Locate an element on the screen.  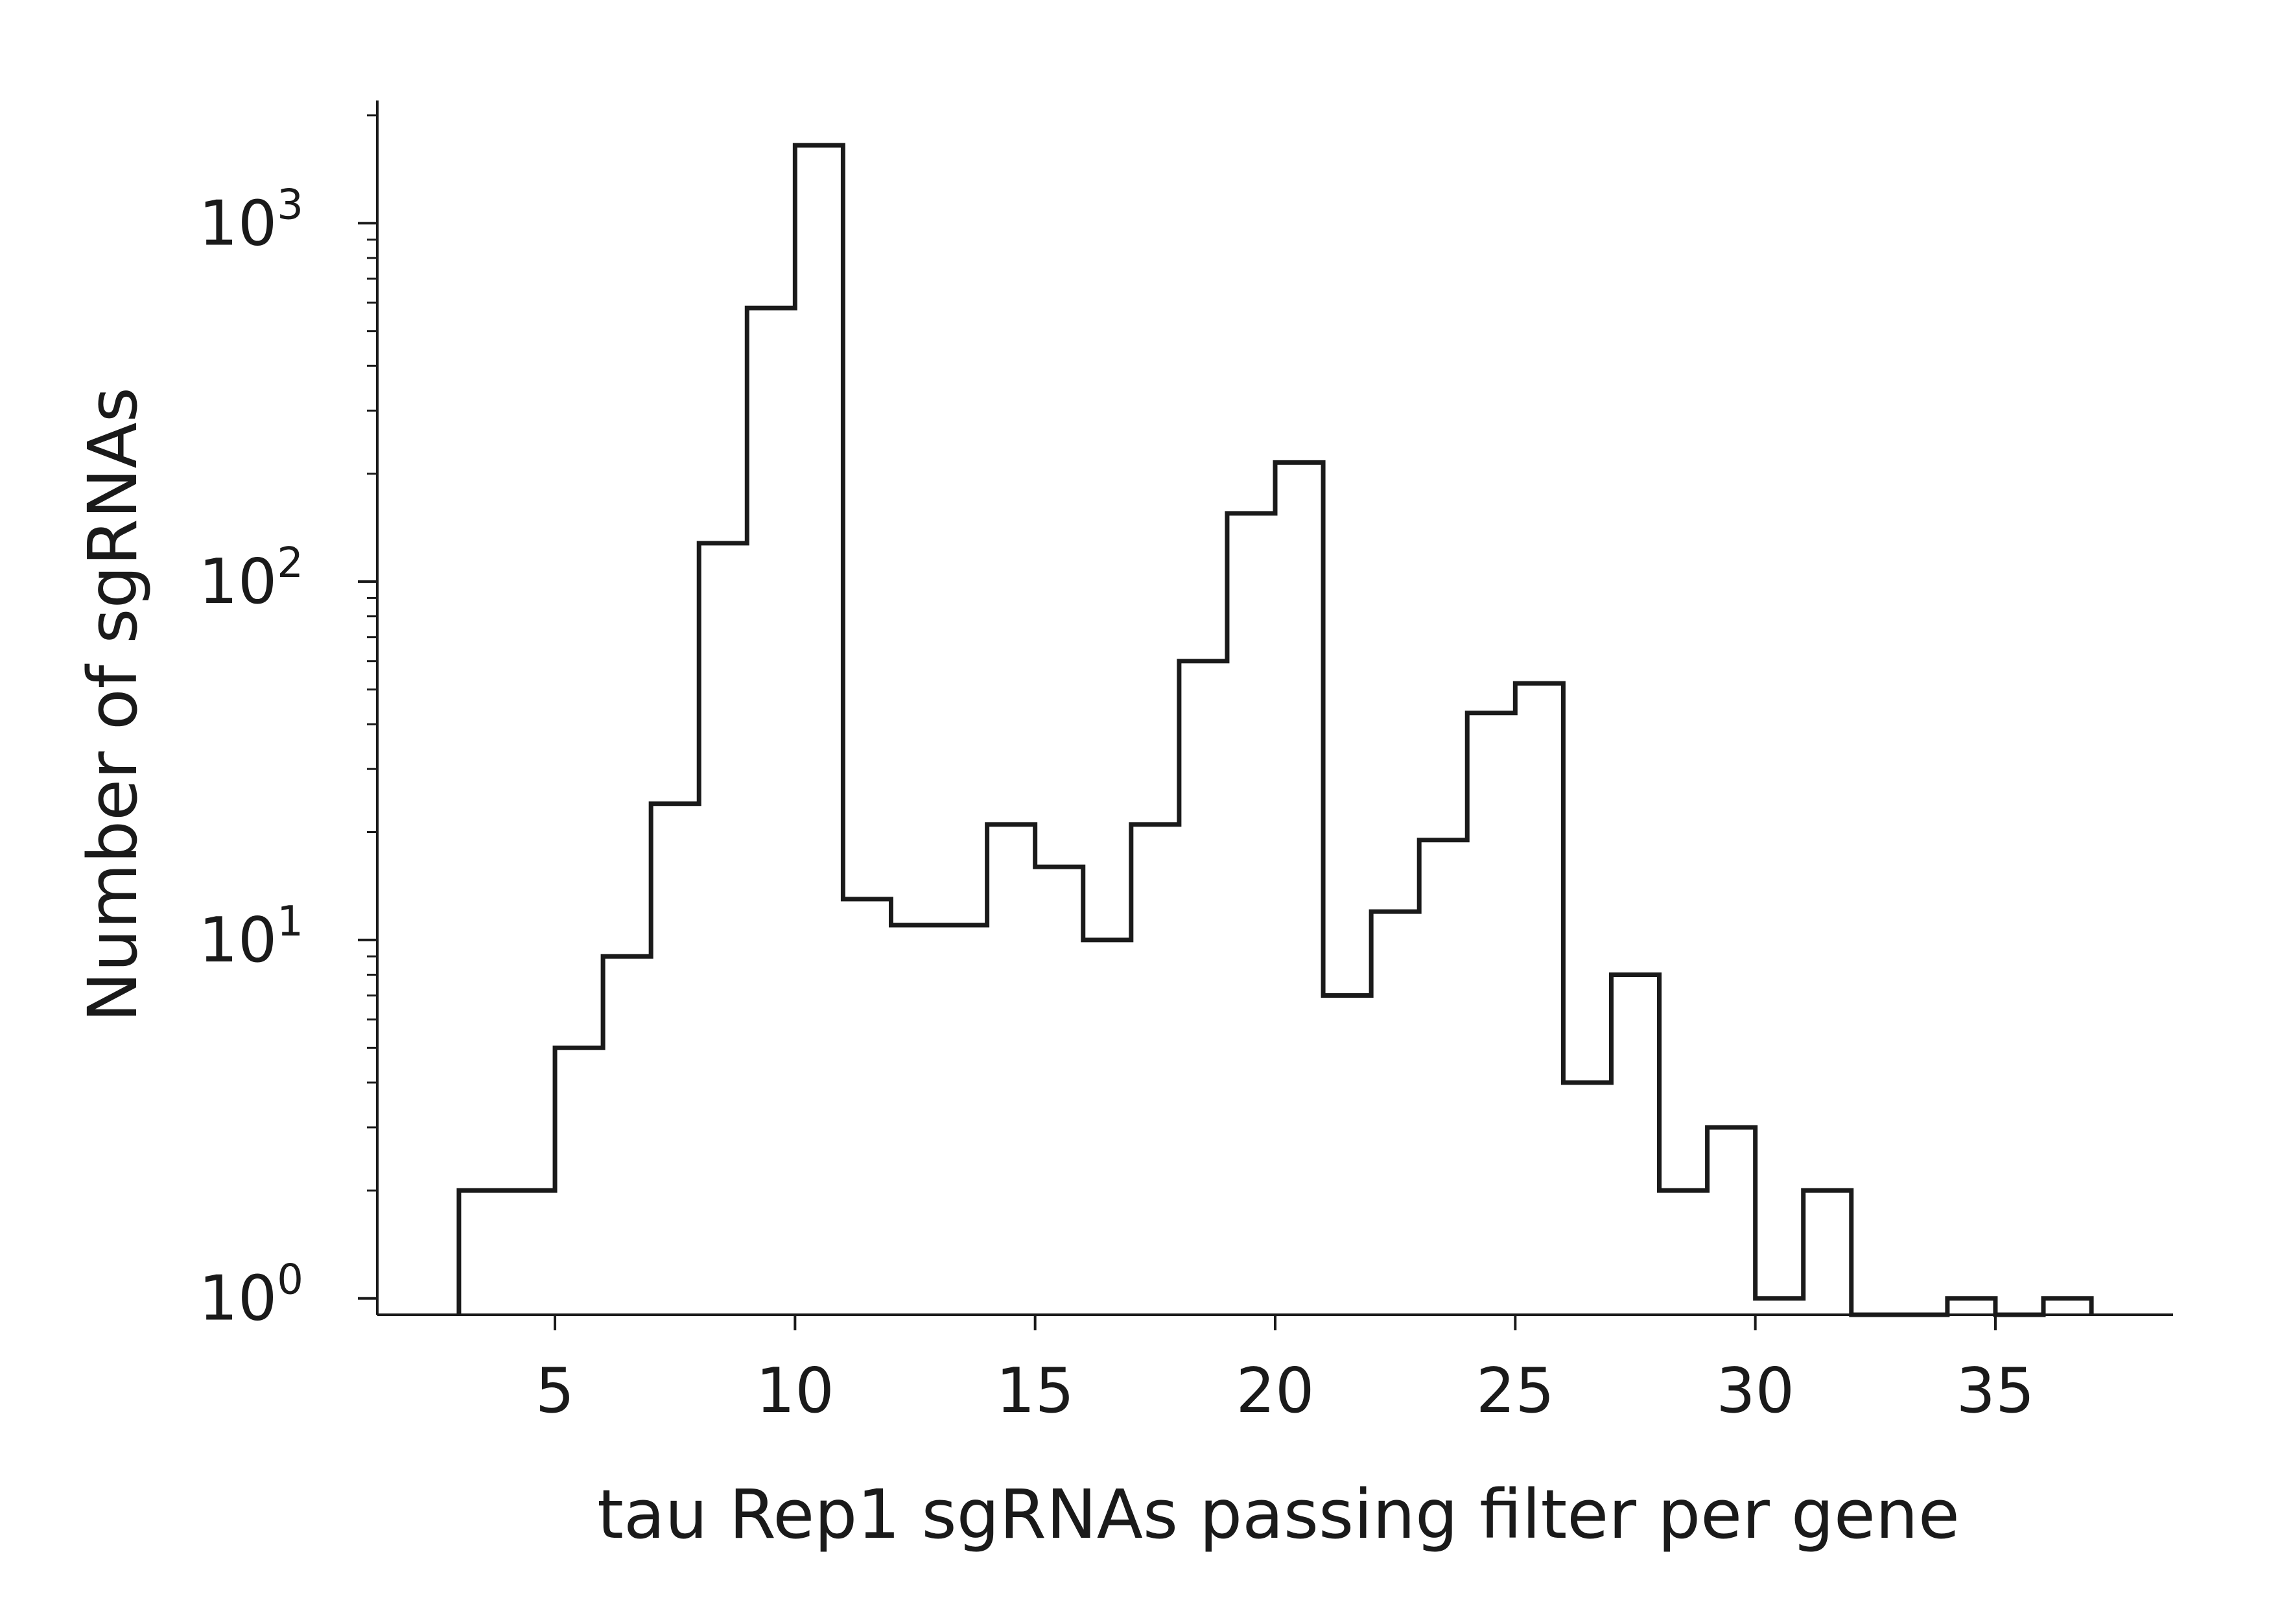
x-tick-label: 35 is located at coordinates (1996, 1392).